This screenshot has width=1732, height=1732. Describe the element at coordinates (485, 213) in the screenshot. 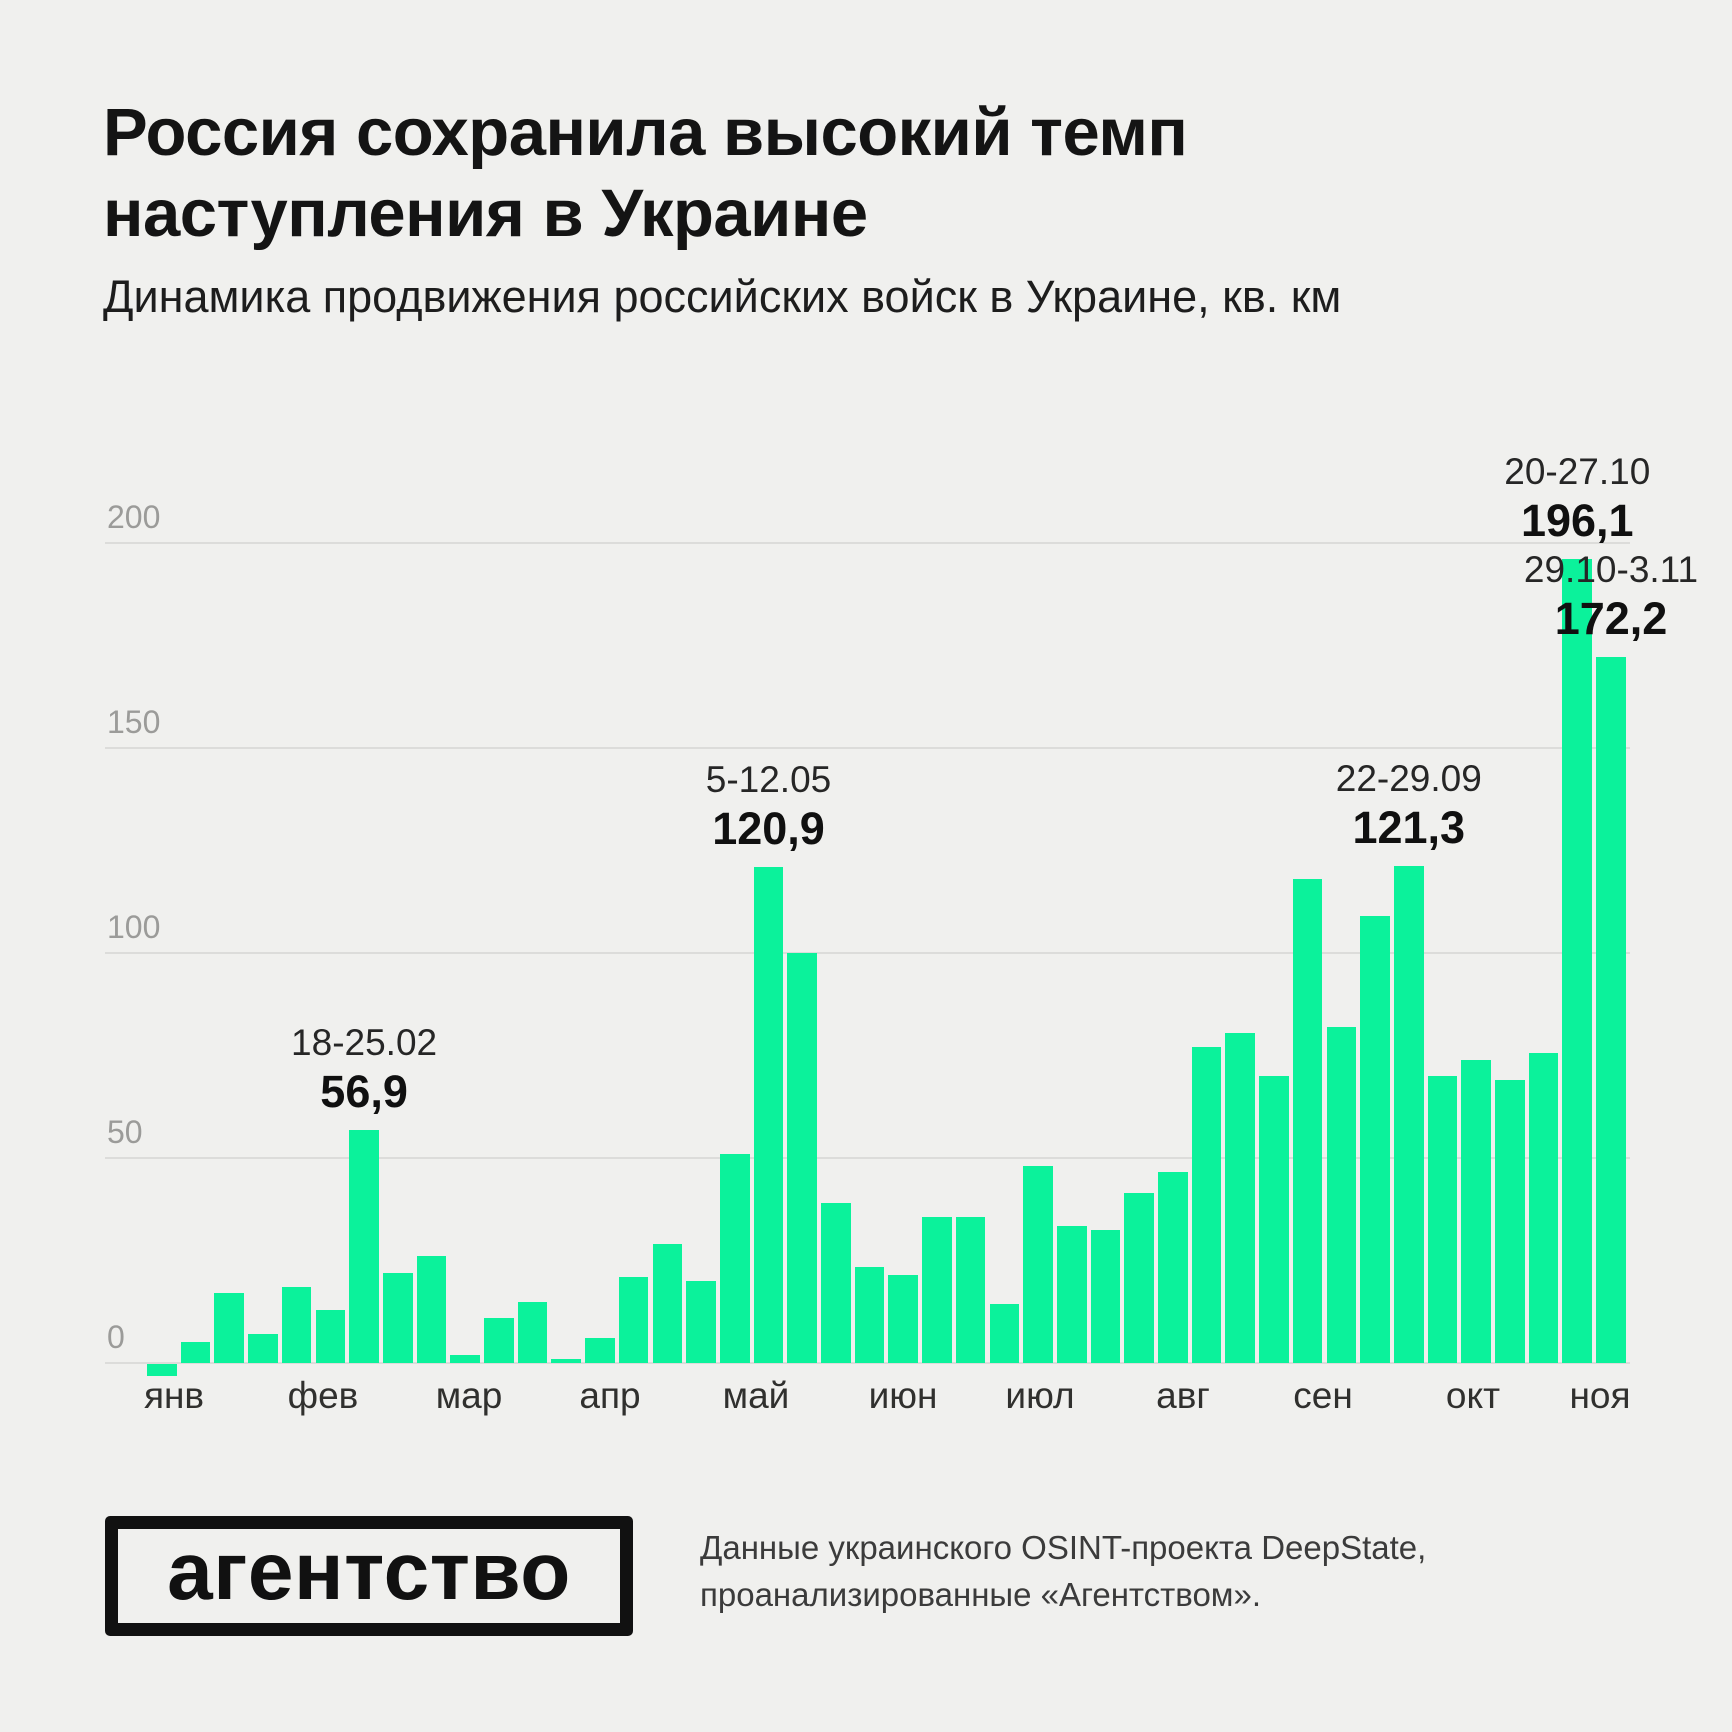

I see `page-title-line2: наступления в Украине` at that location.